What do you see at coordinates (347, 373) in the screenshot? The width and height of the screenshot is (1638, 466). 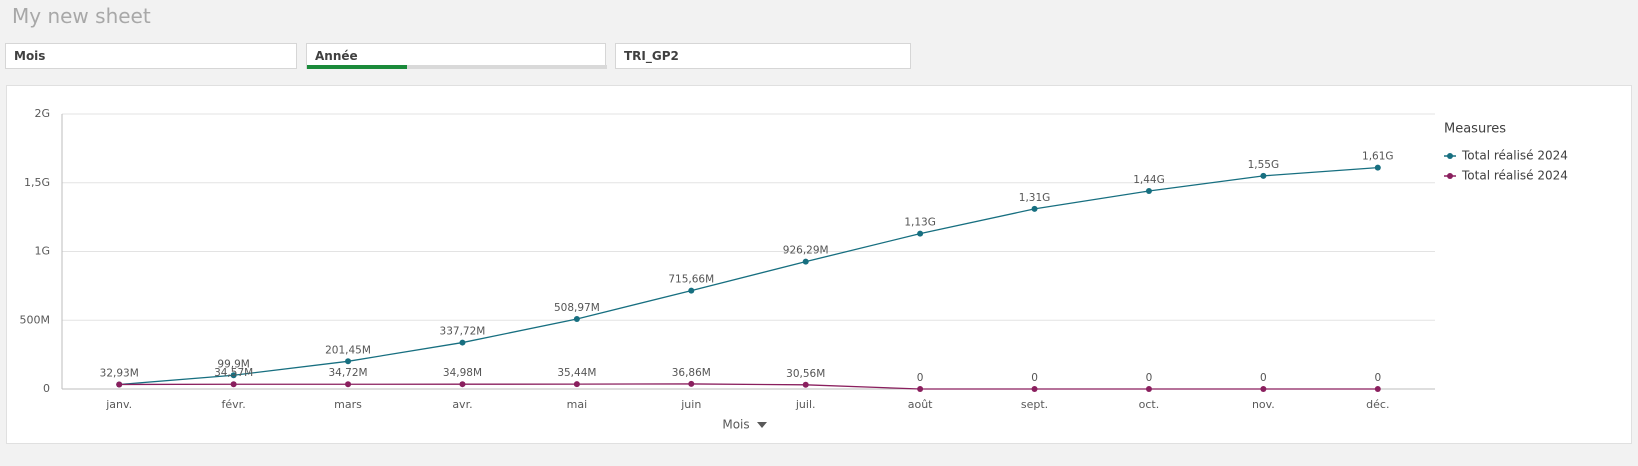 I see `value-label: 34,72M` at bounding box center [347, 373].